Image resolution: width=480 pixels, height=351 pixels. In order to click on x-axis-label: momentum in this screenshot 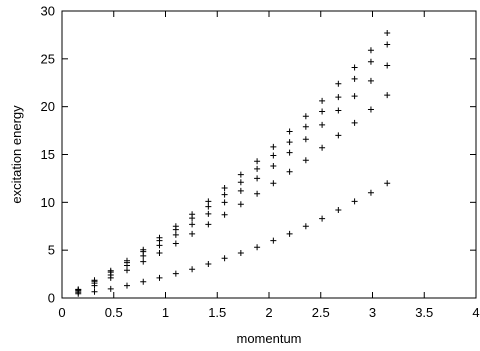, I will do `click(268, 338)`.